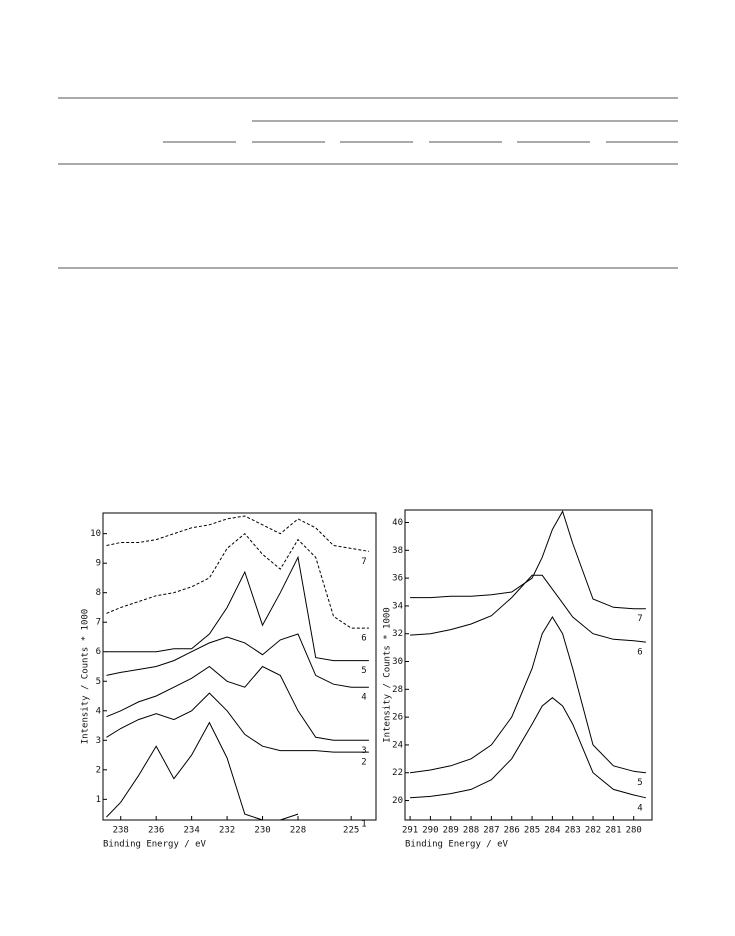 This screenshot has width=735, height=936. Describe the element at coordinates (363, 763) in the screenshot. I see `curve-label: 2` at that location.